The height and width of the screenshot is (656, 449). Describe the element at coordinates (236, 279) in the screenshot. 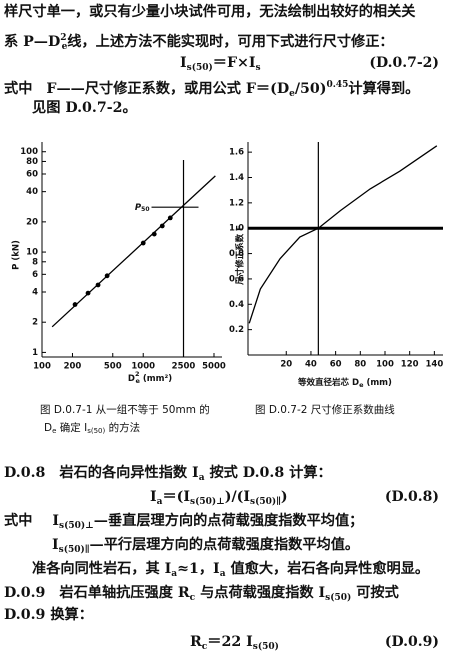

I see `y-tick-label: 0.6` at that location.